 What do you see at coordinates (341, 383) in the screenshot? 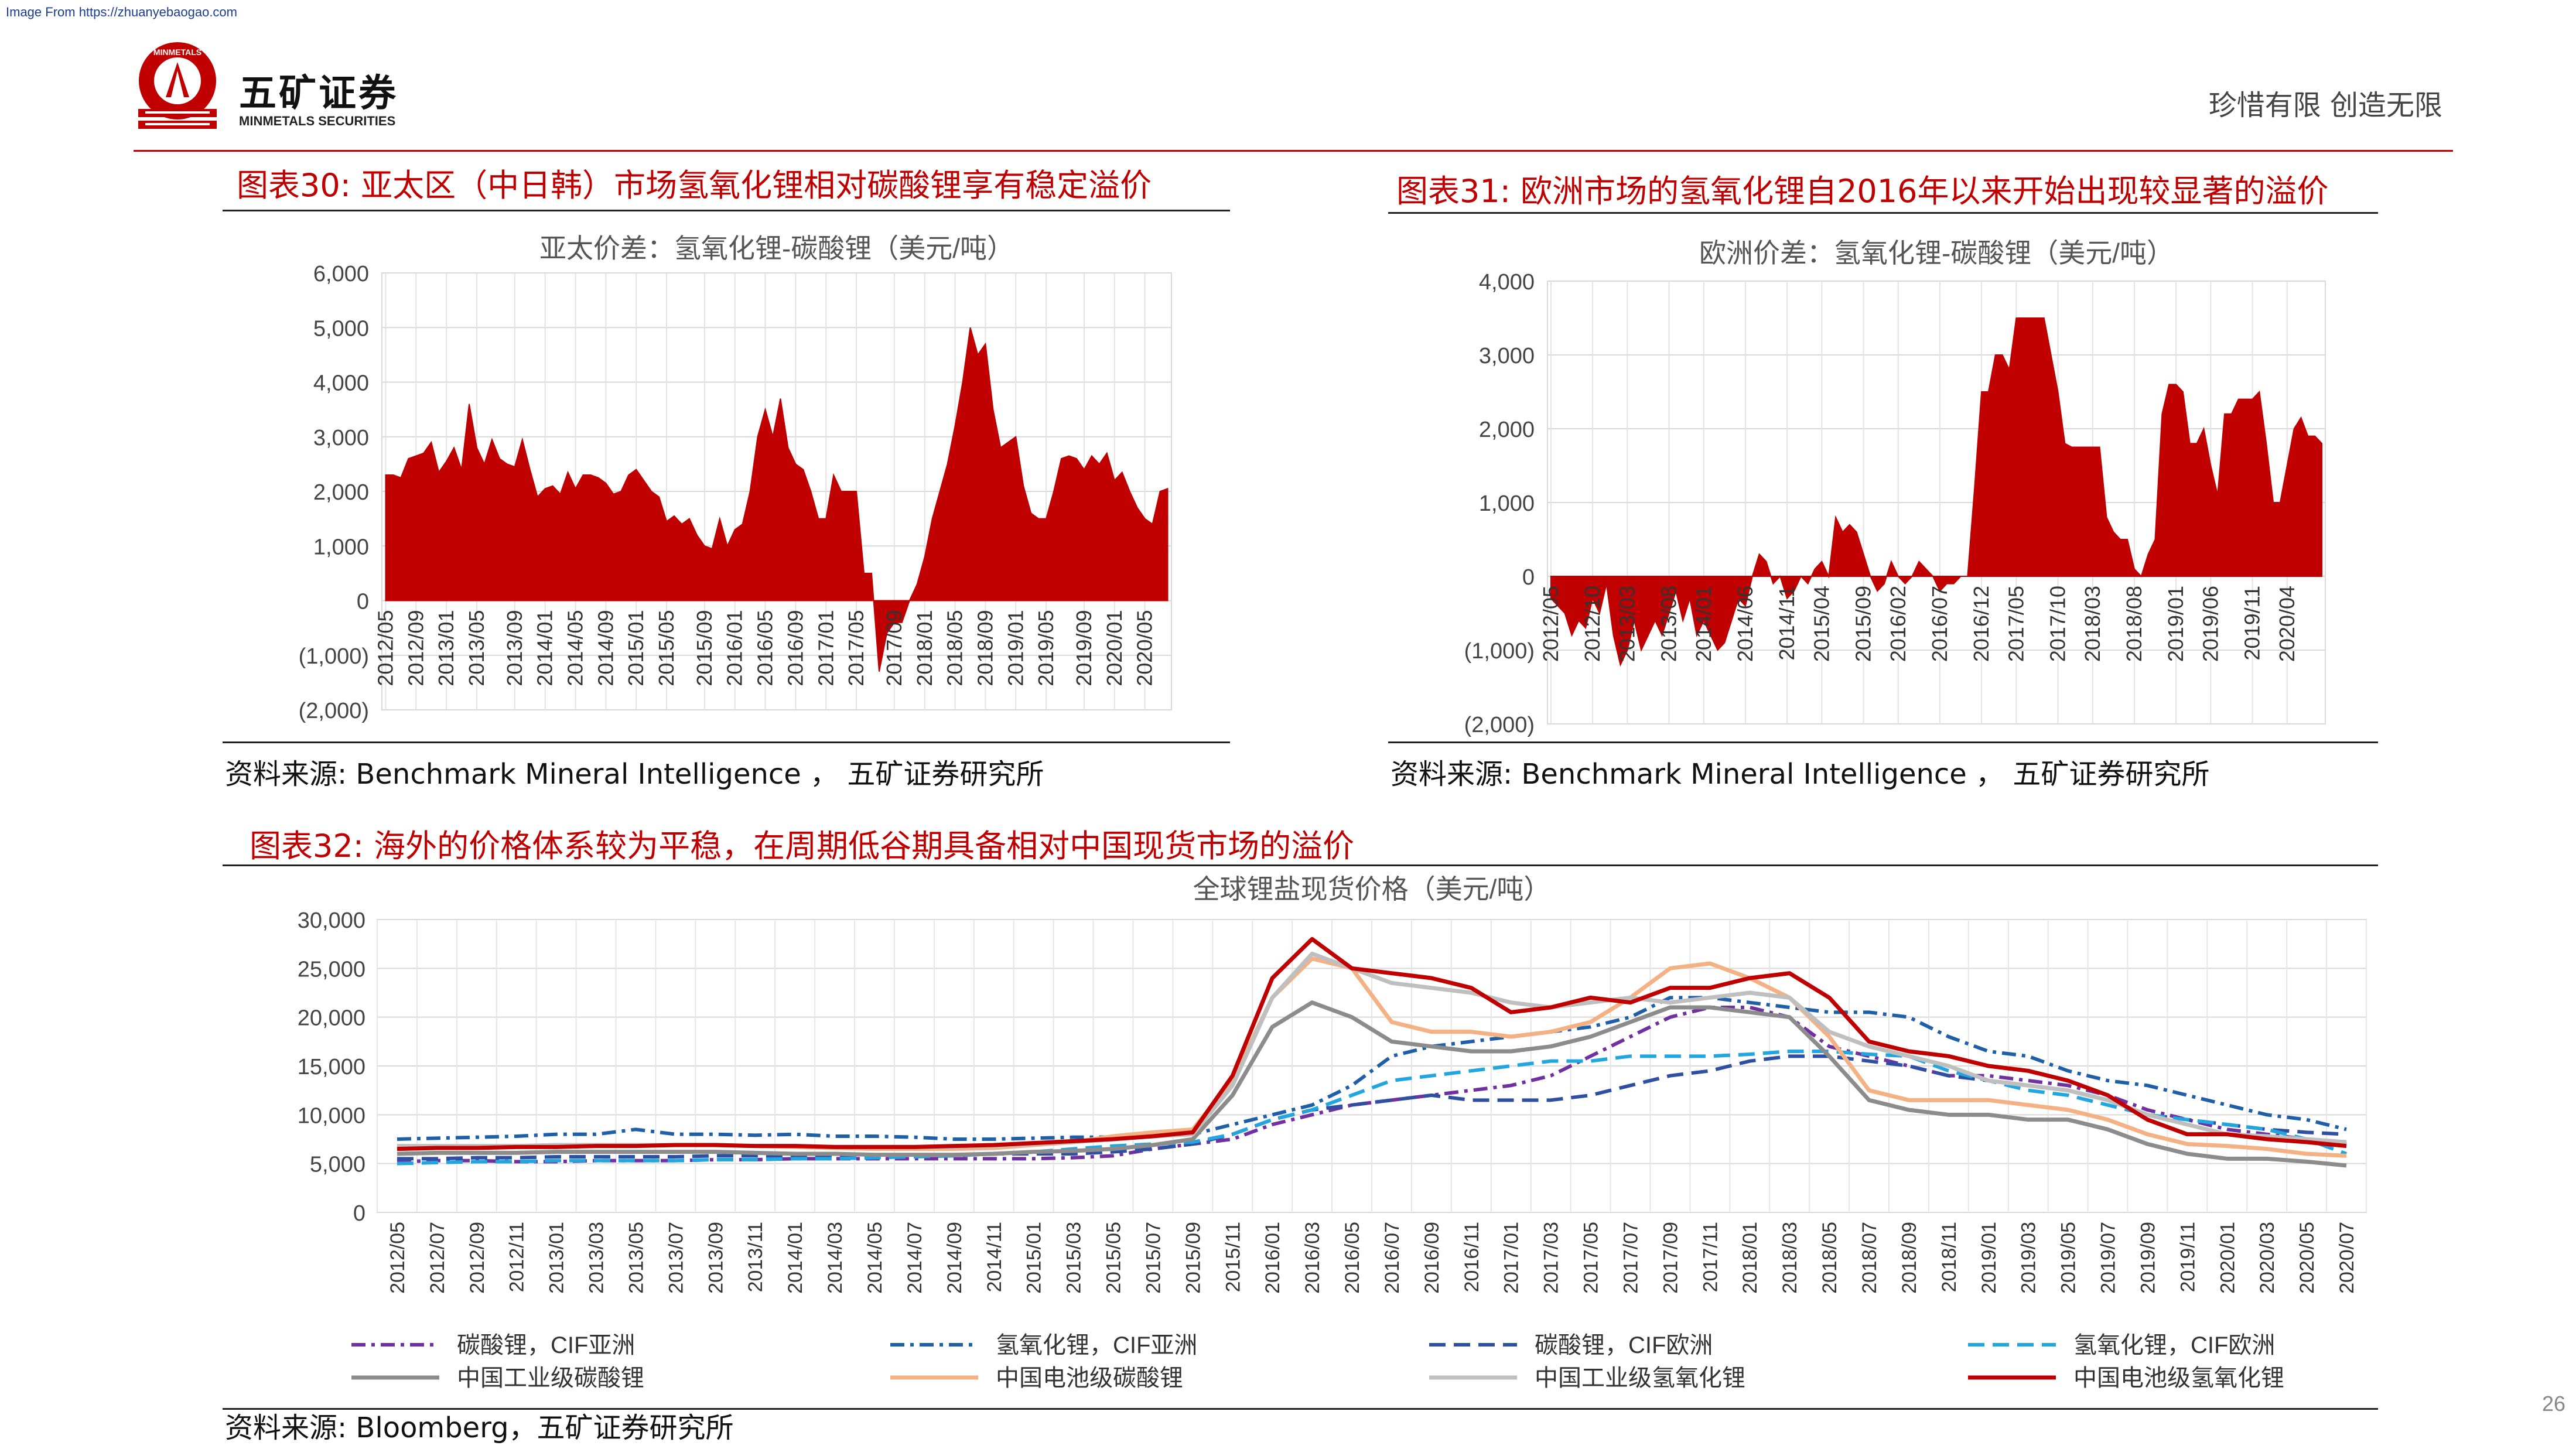
I see `y-tick-label: 4,000` at bounding box center [341, 383].